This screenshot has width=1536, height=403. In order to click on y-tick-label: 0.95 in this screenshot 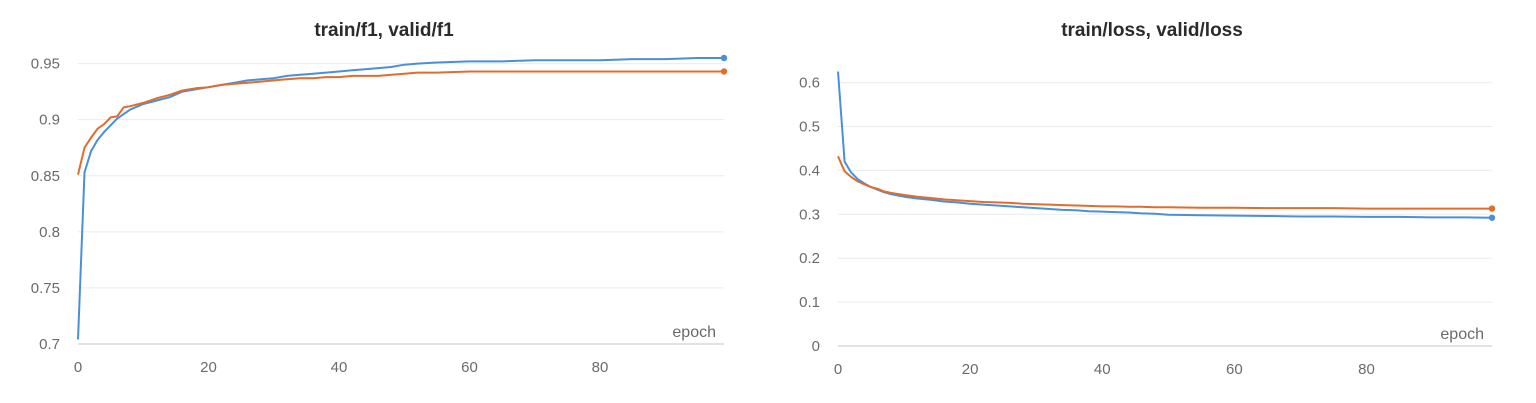, I will do `click(45, 64)`.